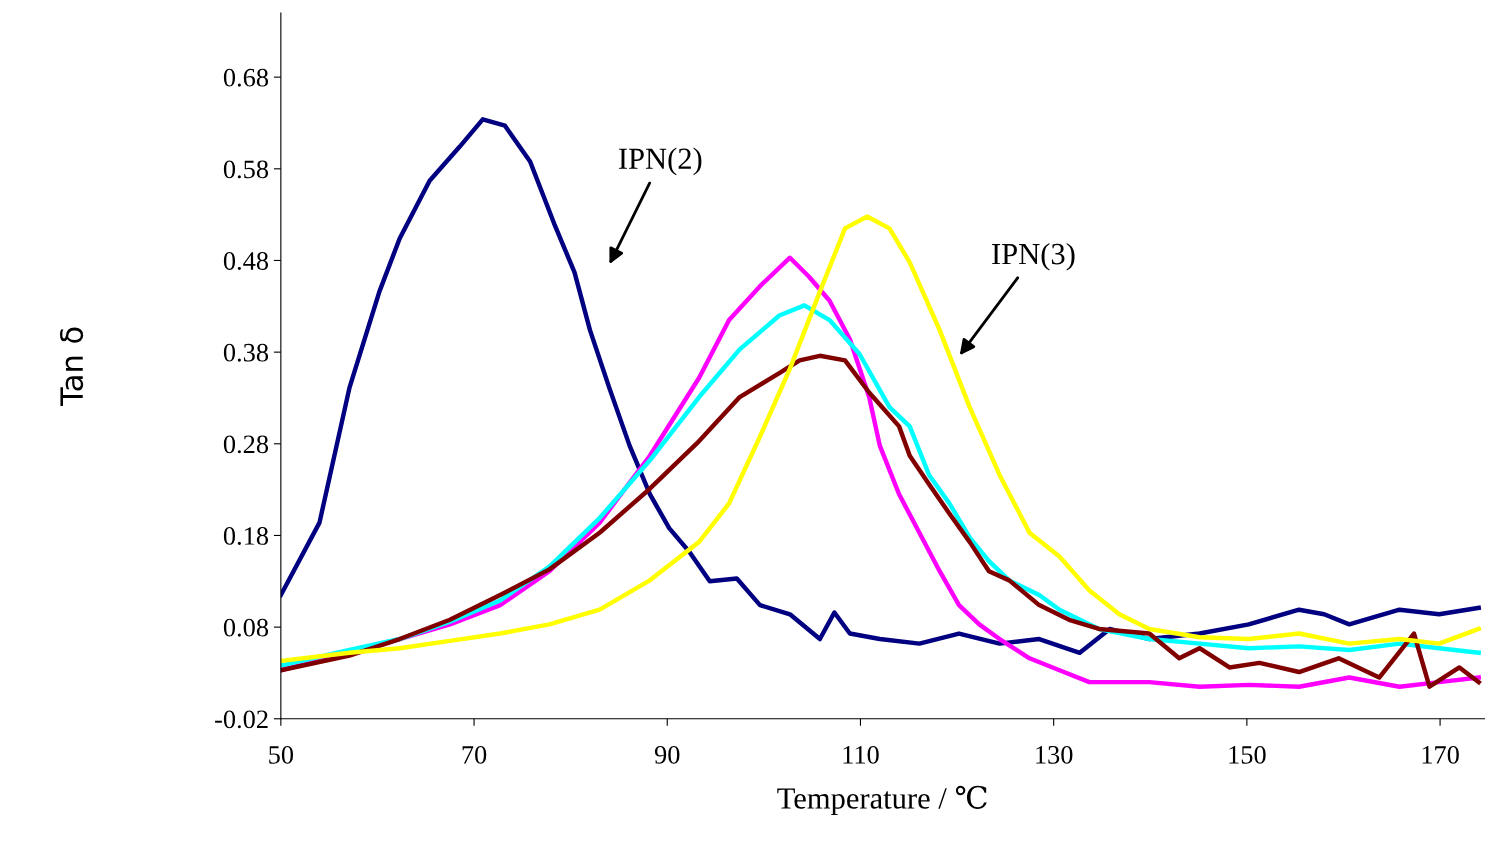 This screenshot has height=866, width=1486. I want to click on y-tick-label: 0.38, so click(246, 352).